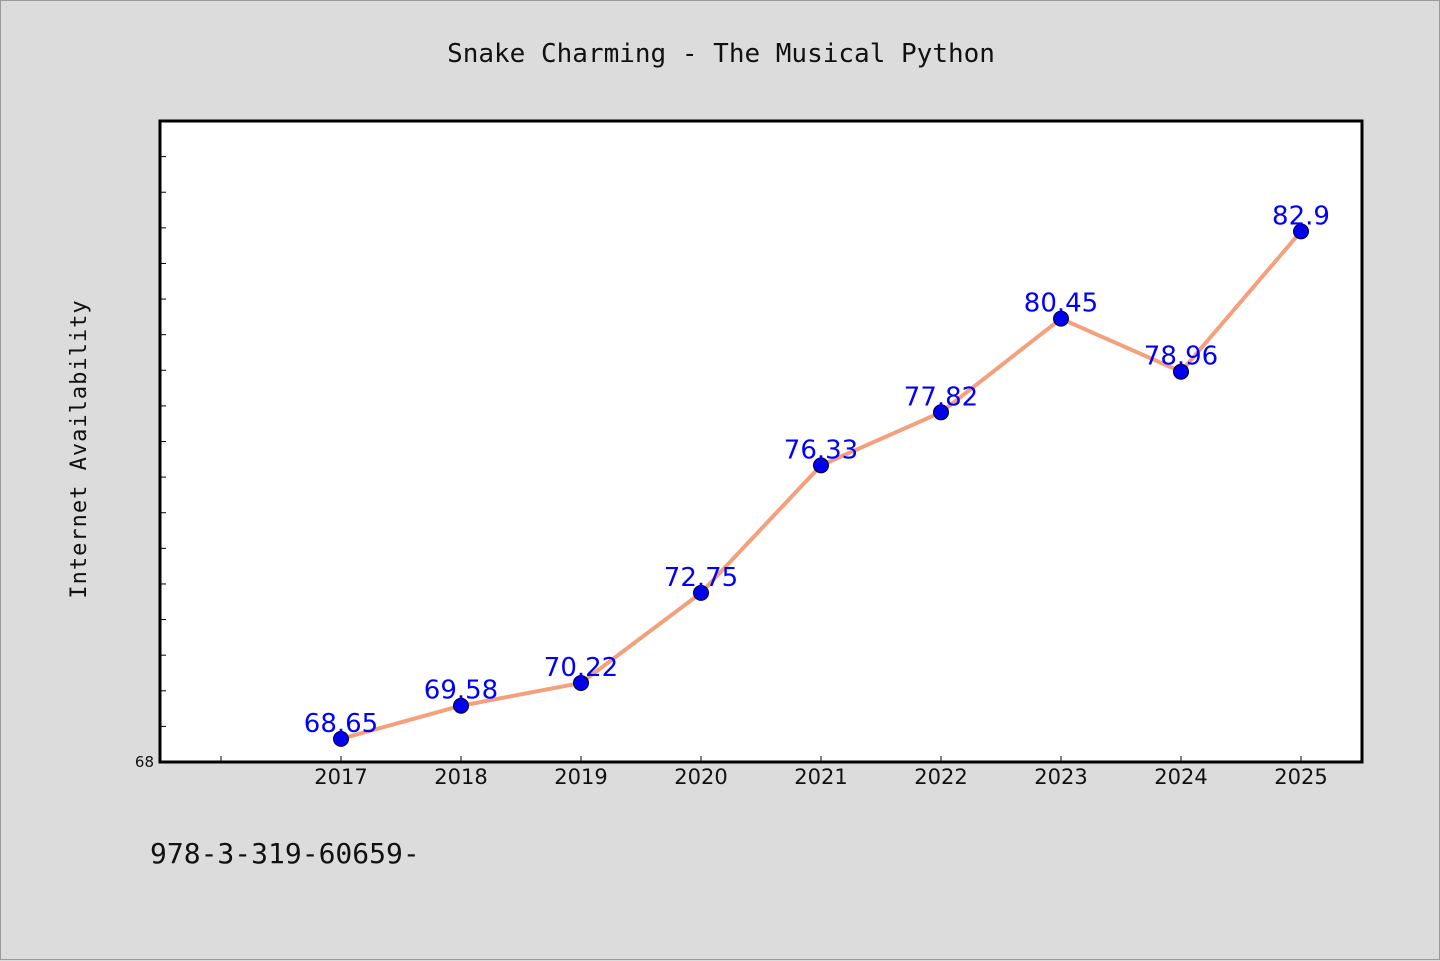 The width and height of the screenshot is (1440, 961). I want to click on chart-title: Snake Charming - The Musical Python, so click(721, 54).